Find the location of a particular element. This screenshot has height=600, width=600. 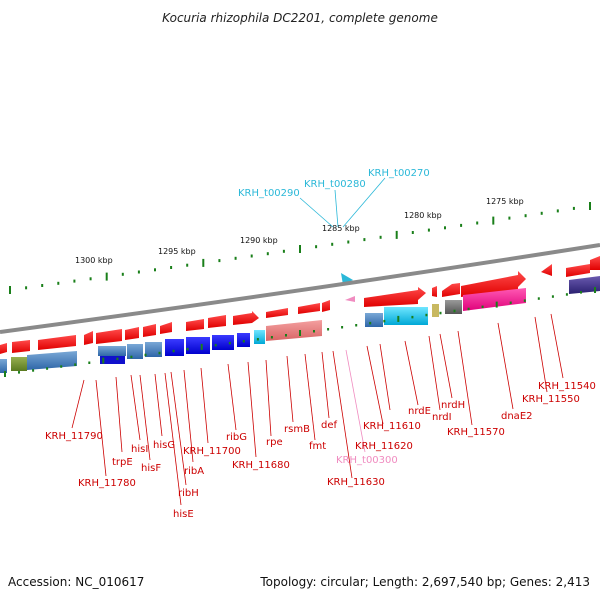

scale-ruler is located at coordinates (300, 248).